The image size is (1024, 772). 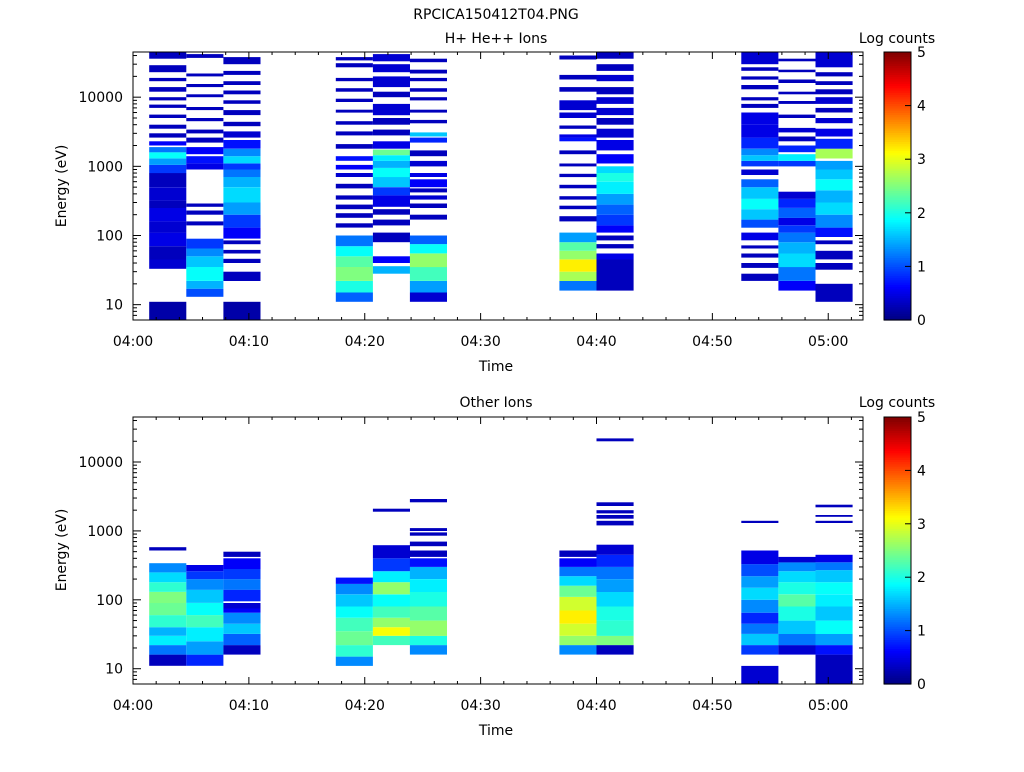 I want to click on y-tick-label: 10000, so click(x=100, y=98).